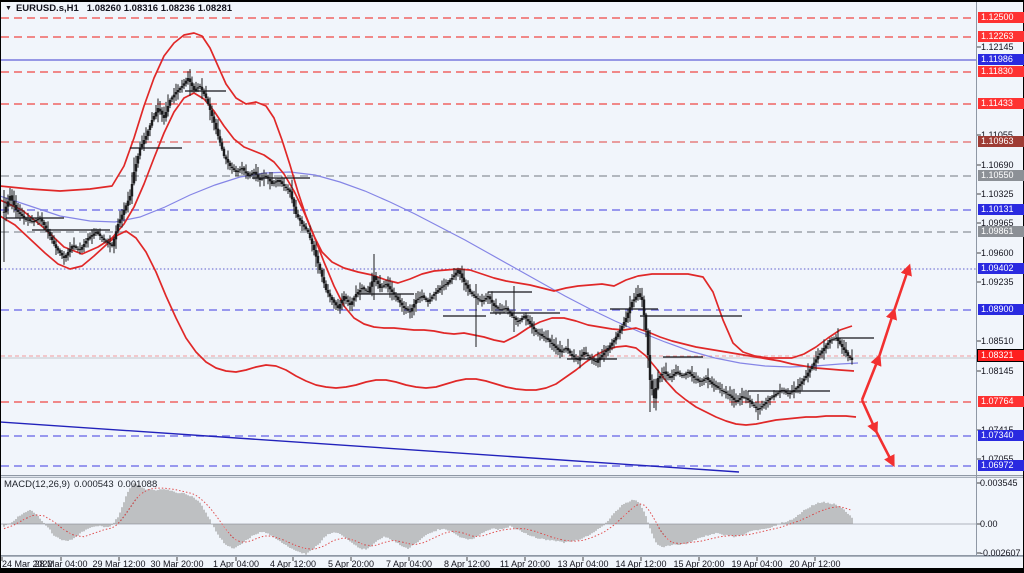 The image size is (1024, 573). Describe the element at coordinates (1001, 36) in the screenshot. I see `price-level-badge: 1.12263` at that location.